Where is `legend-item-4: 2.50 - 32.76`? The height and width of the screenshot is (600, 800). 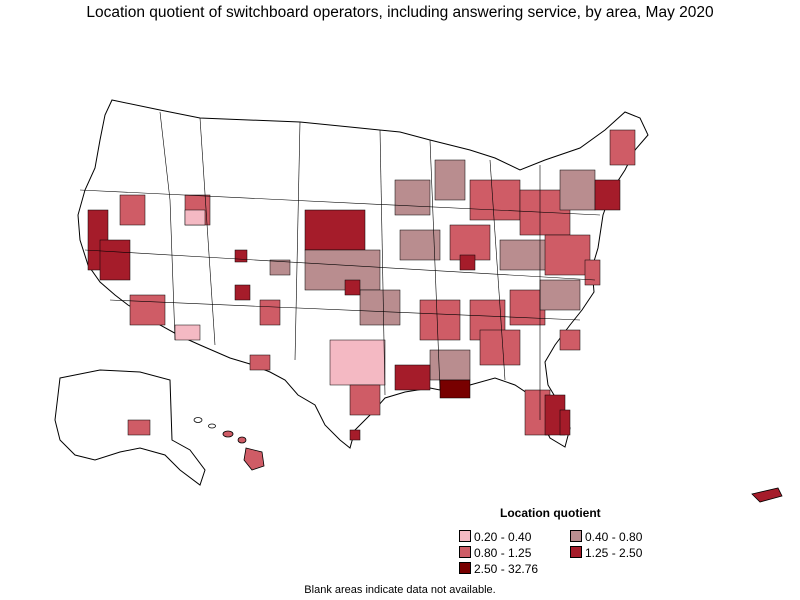
legend-item-4: 2.50 - 32.76 is located at coordinates (498, 569).